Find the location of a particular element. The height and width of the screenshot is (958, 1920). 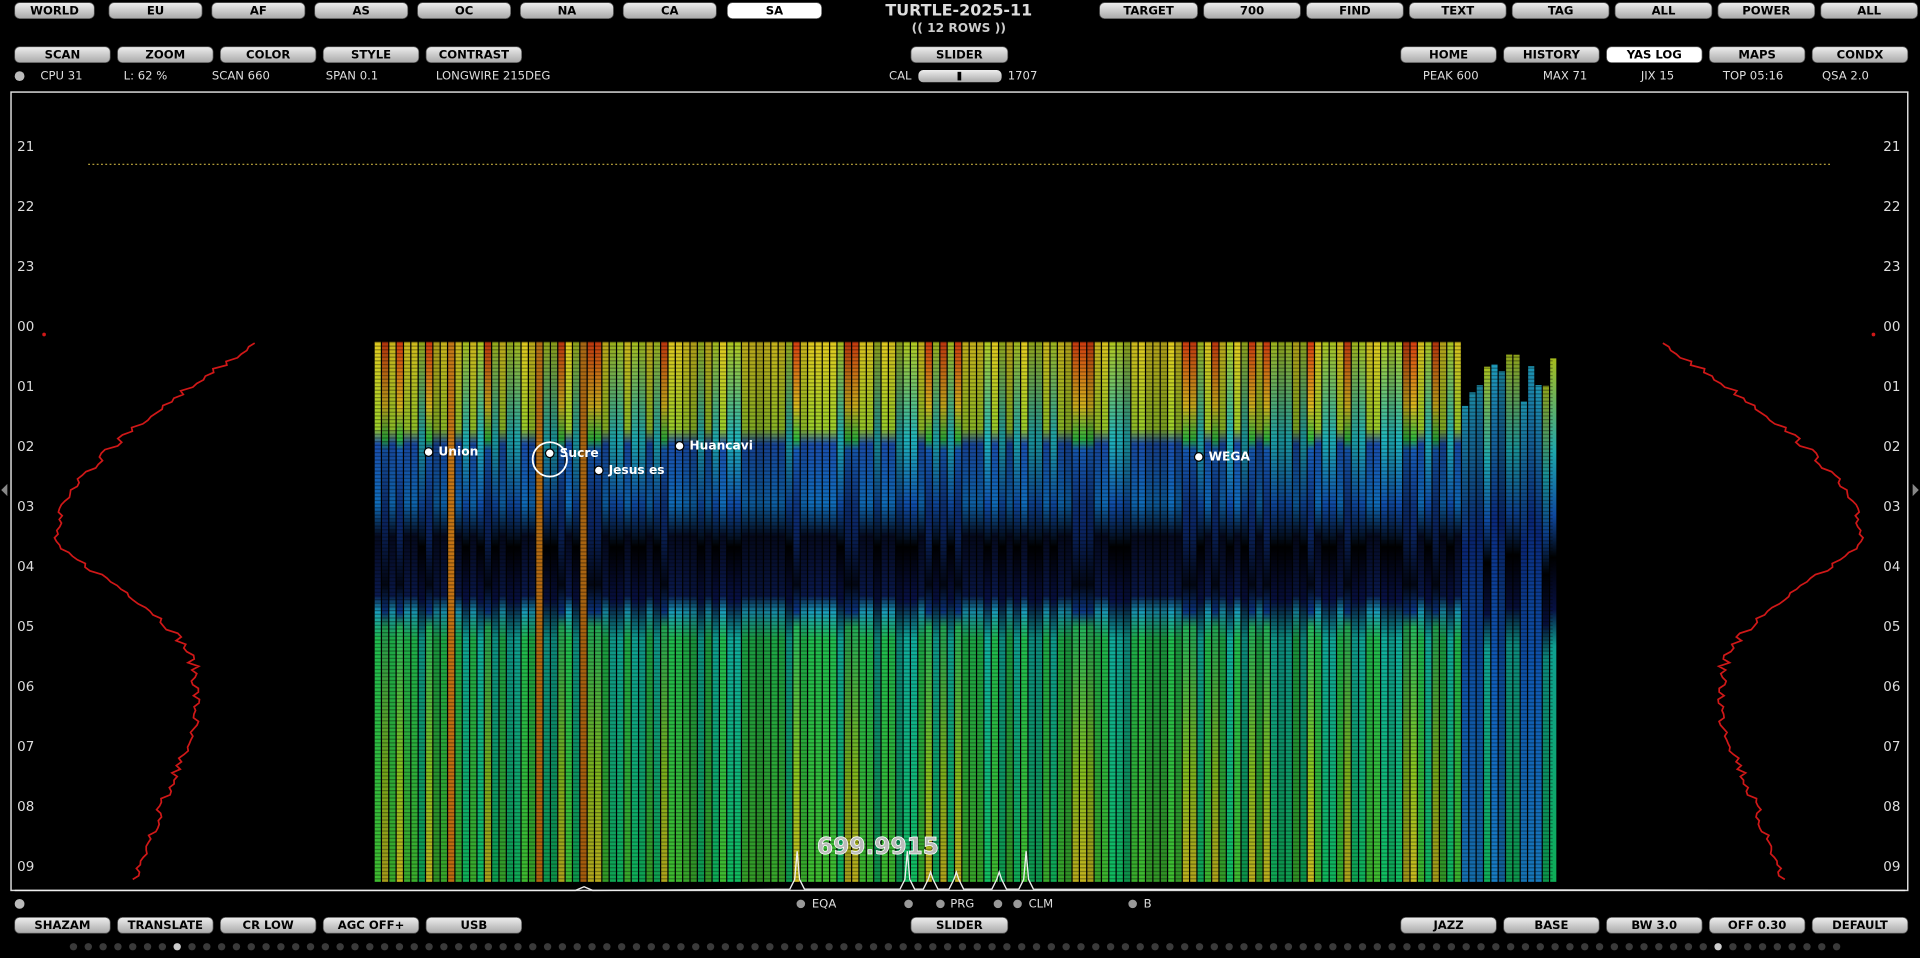

button-label: DEFAULT is located at coordinates (1860, 925).